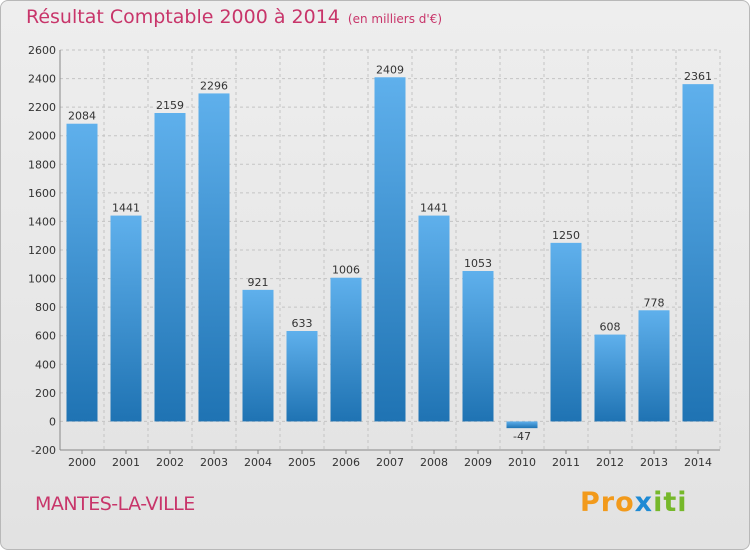  Describe the element at coordinates (610, 462) in the screenshot. I see `x-tick-label: 2012` at that location.